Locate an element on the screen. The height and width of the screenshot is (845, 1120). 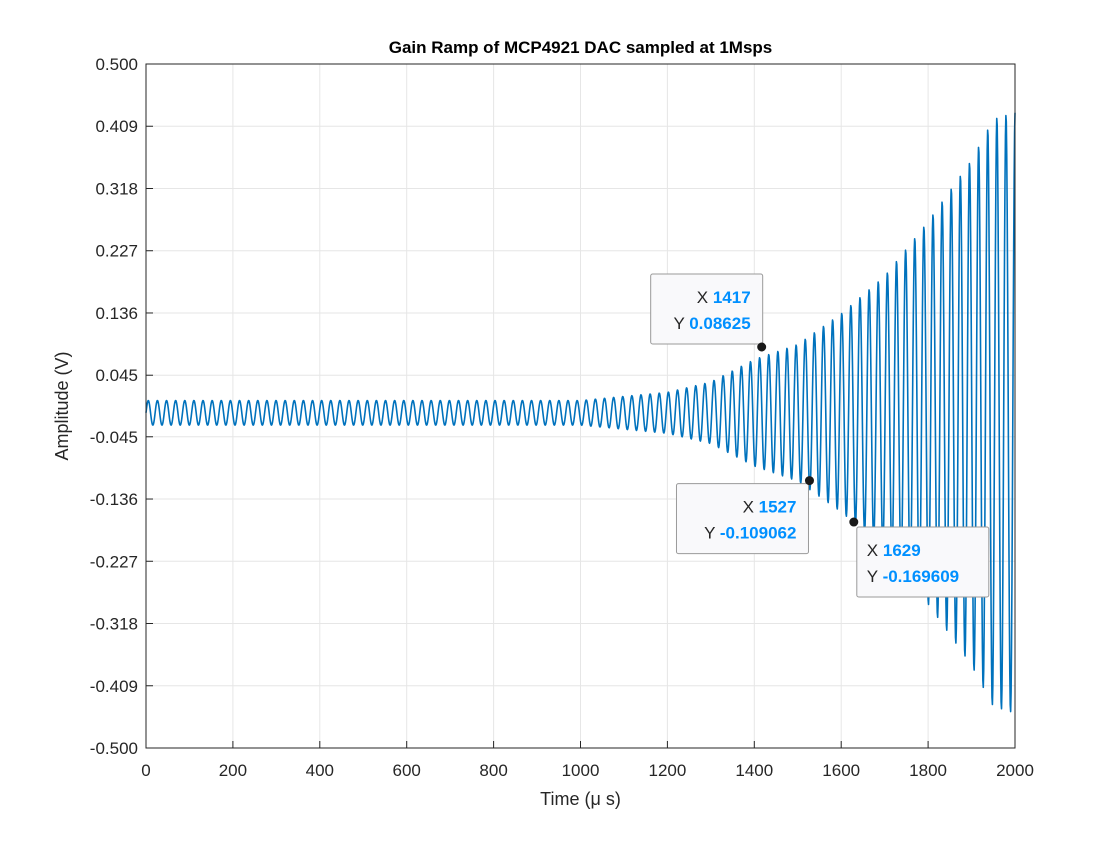
datatip-y-value: 0.08625 is located at coordinates (719, 323).